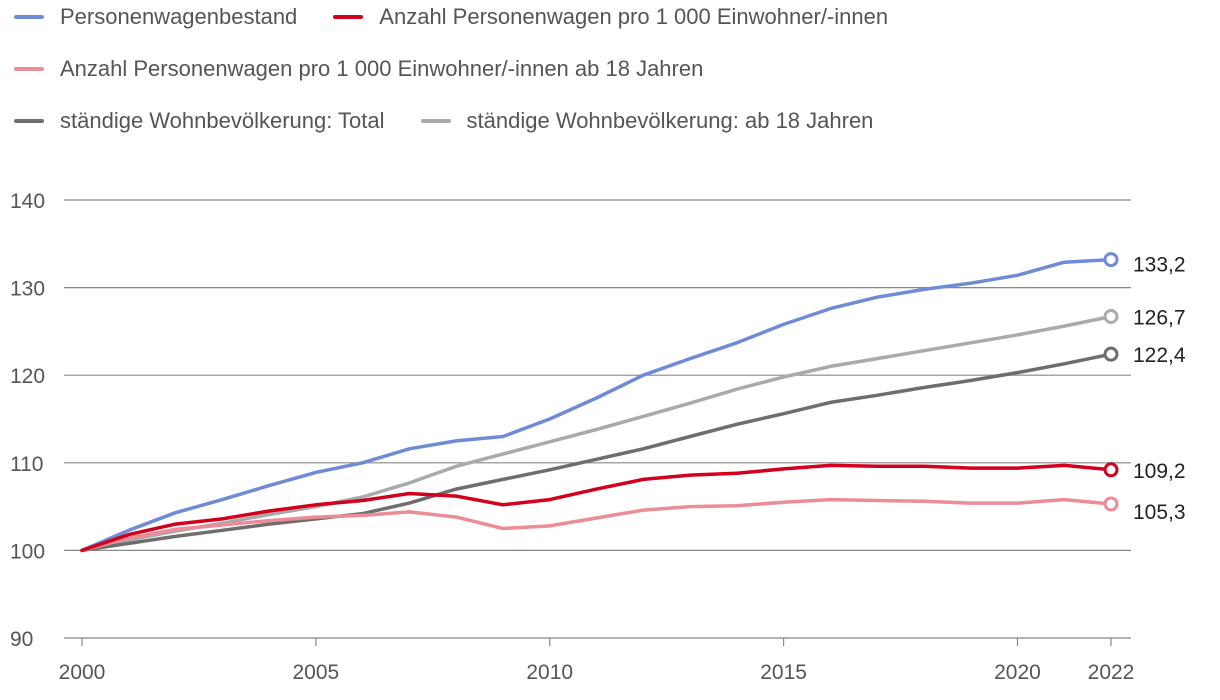 The image size is (1220, 700). Describe the element at coordinates (27, 551) in the screenshot. I see `y-tick-label: 100` at that location.